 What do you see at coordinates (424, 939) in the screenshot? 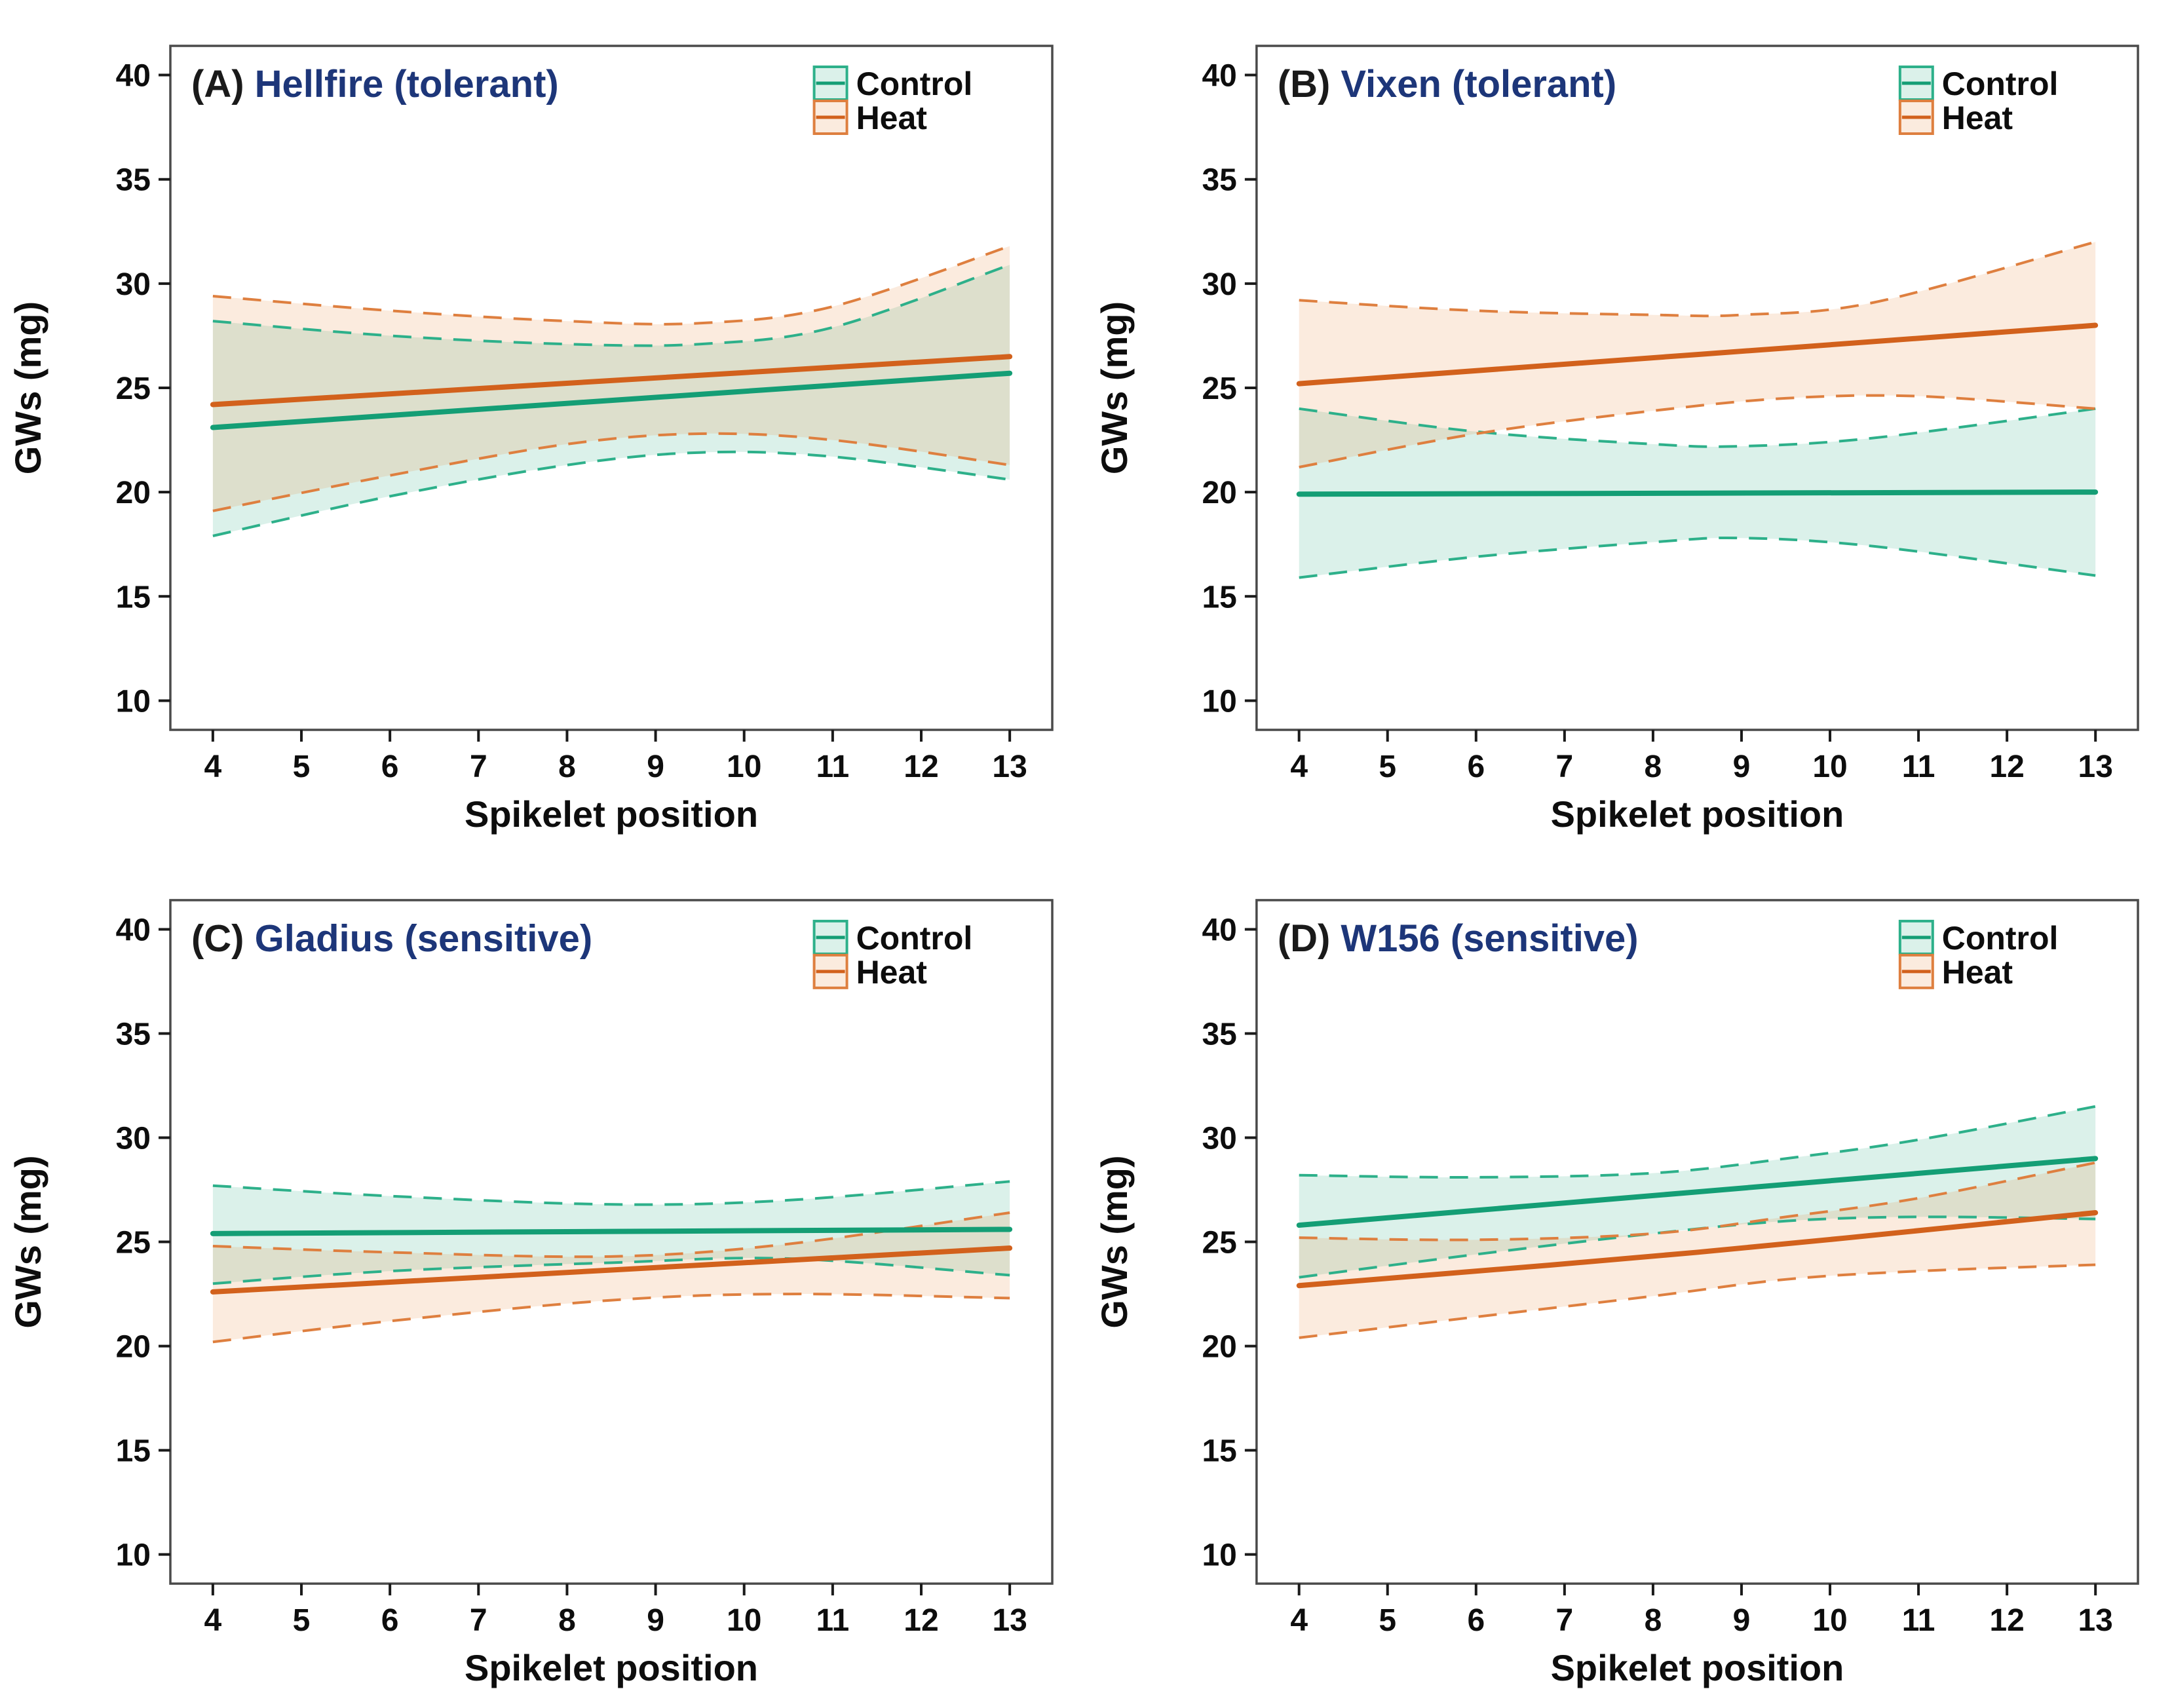
I see `panel-title-text: Gladius (sensitive)` at bounding box center [424, 939].